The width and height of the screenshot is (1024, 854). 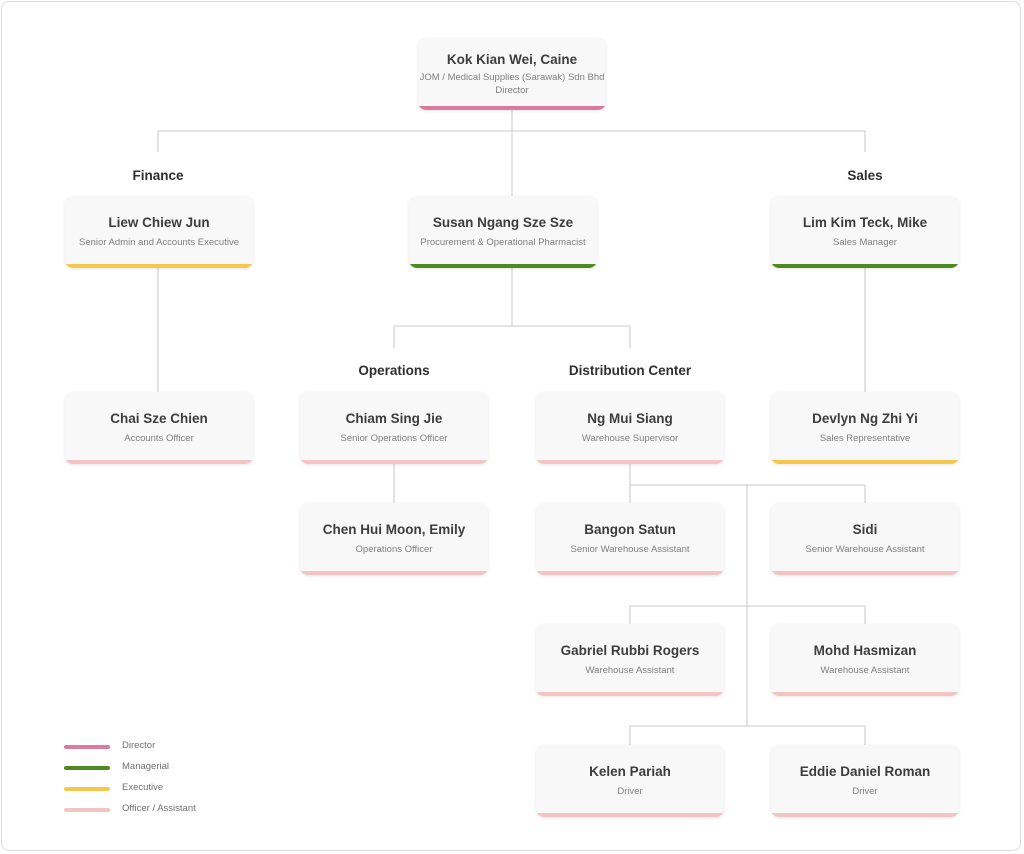 What do you see at coordinates (865, 781) in the screenshot?
I see `org-card-eddie: Eddie Daniel Roman Driver` at bounding box center [865, 781].